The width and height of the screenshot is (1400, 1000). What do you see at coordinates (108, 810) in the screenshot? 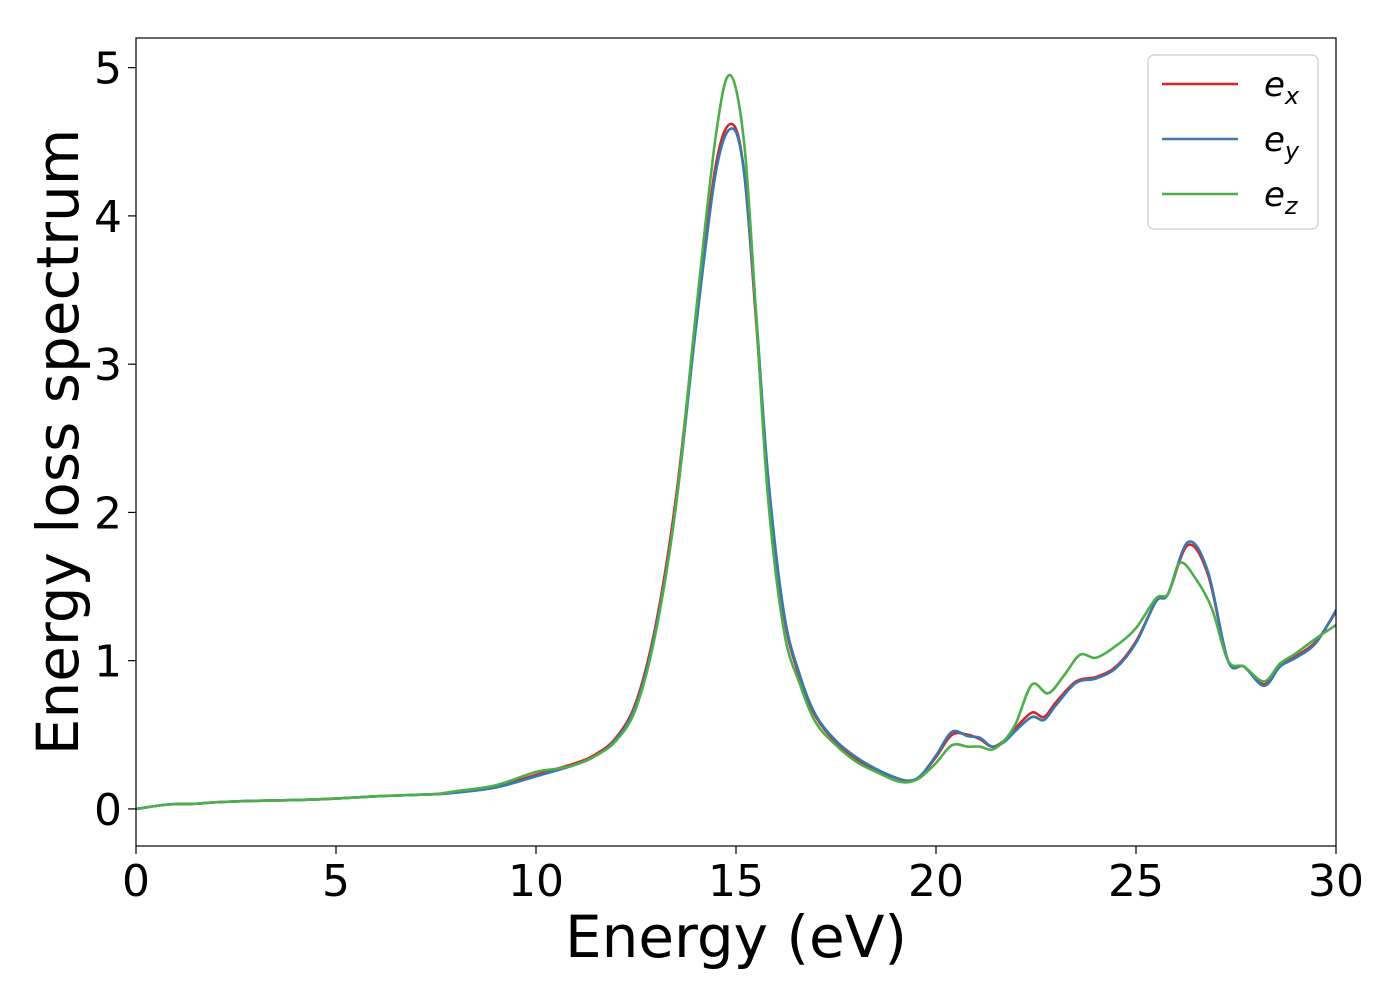
I see `y-tick-label: 0` at bounding box center [108, 810].